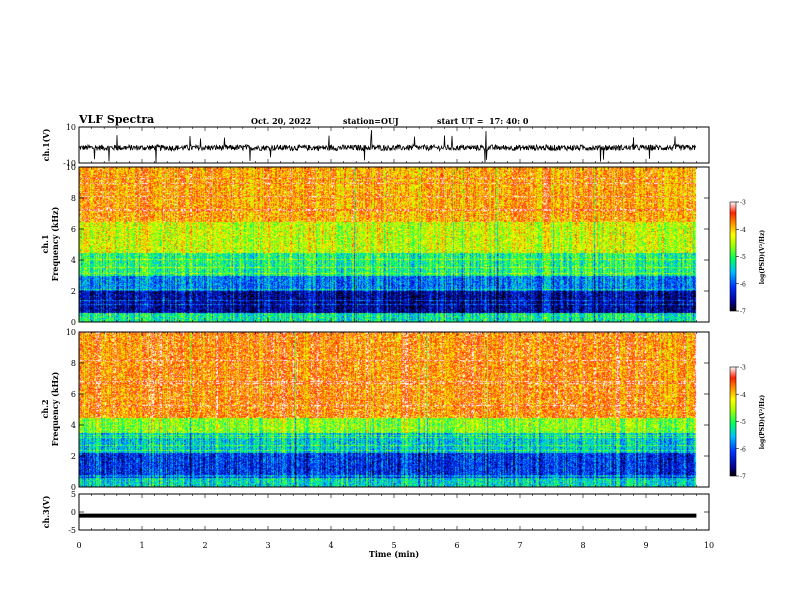  I want to click on x-axis-label: Time (min), so click(394, 554).